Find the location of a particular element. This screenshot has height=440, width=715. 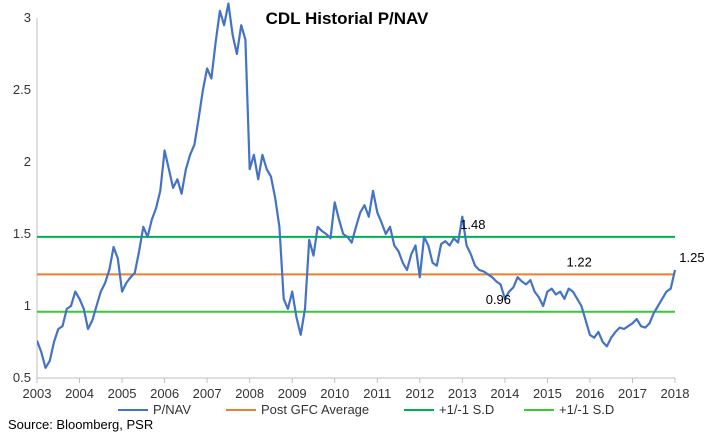

x-tick-label: 2018 is located at coordinates (675, 393).